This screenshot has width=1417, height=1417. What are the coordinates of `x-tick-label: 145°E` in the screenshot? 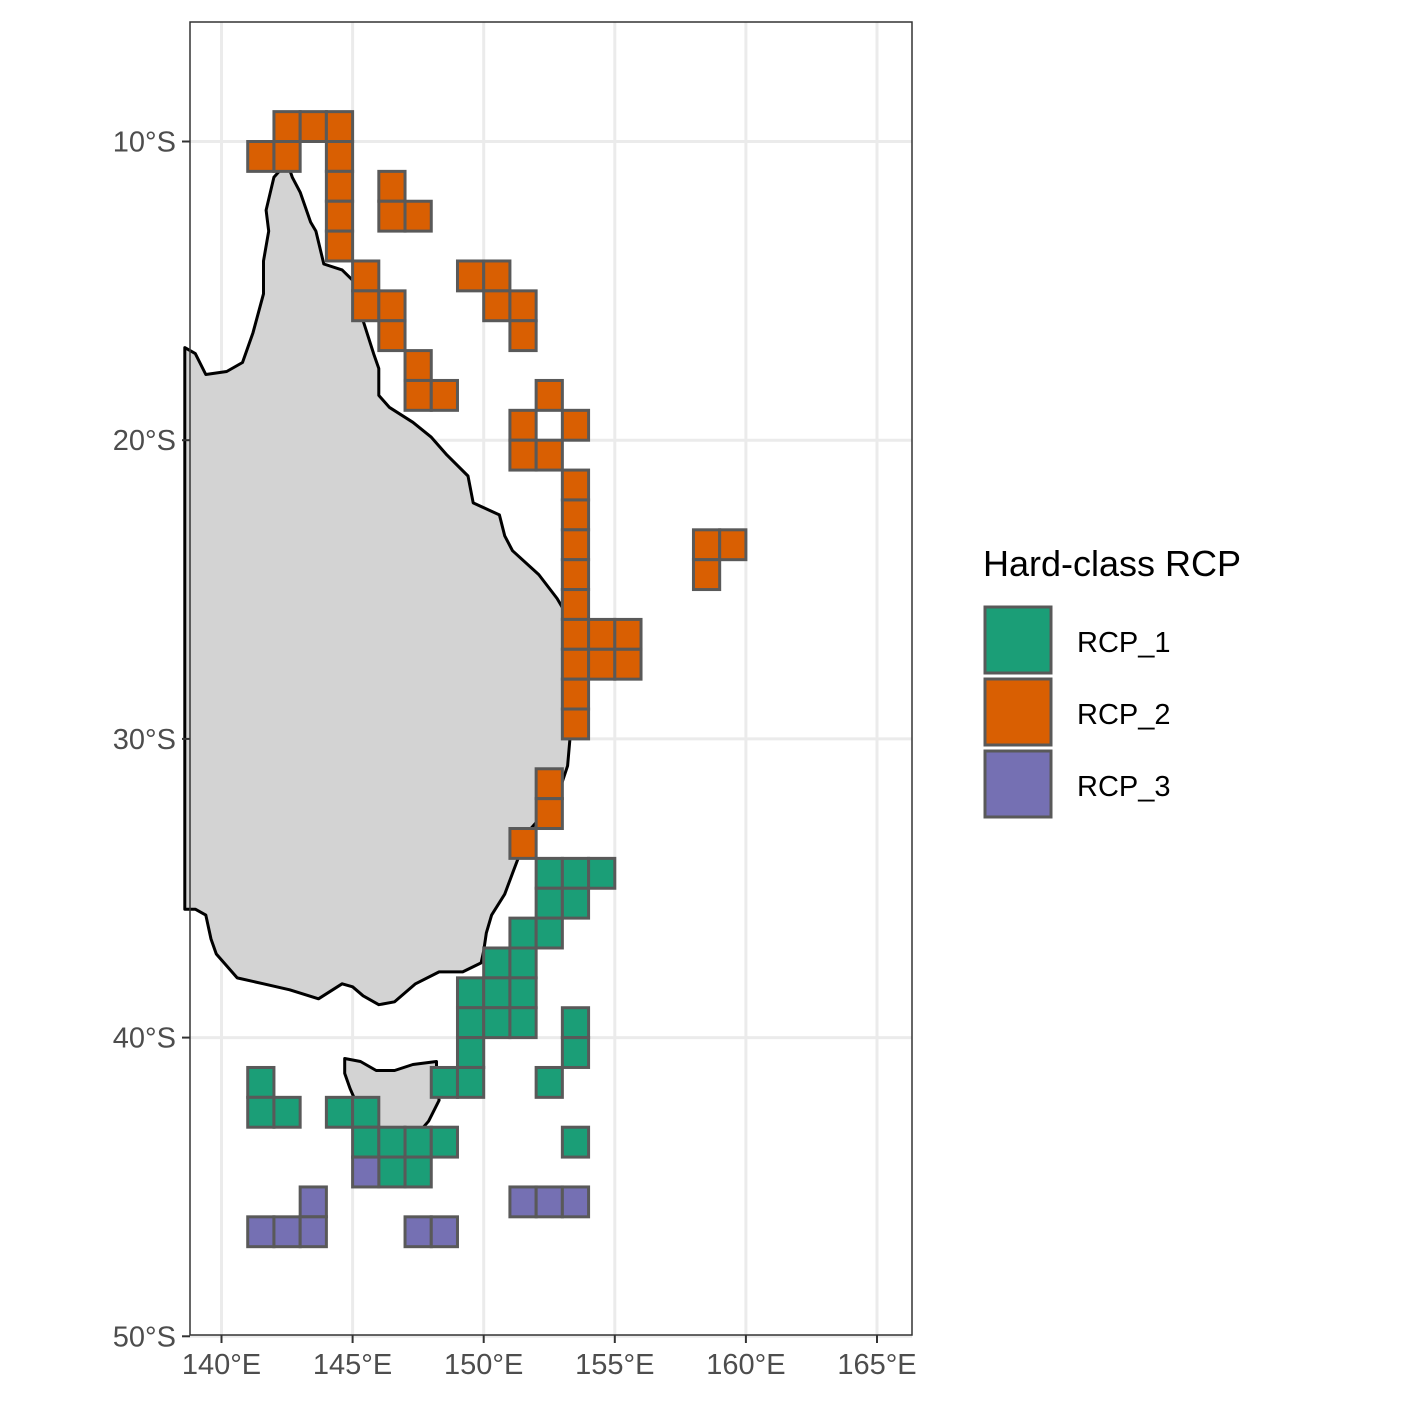 It's located at (352, 1365).